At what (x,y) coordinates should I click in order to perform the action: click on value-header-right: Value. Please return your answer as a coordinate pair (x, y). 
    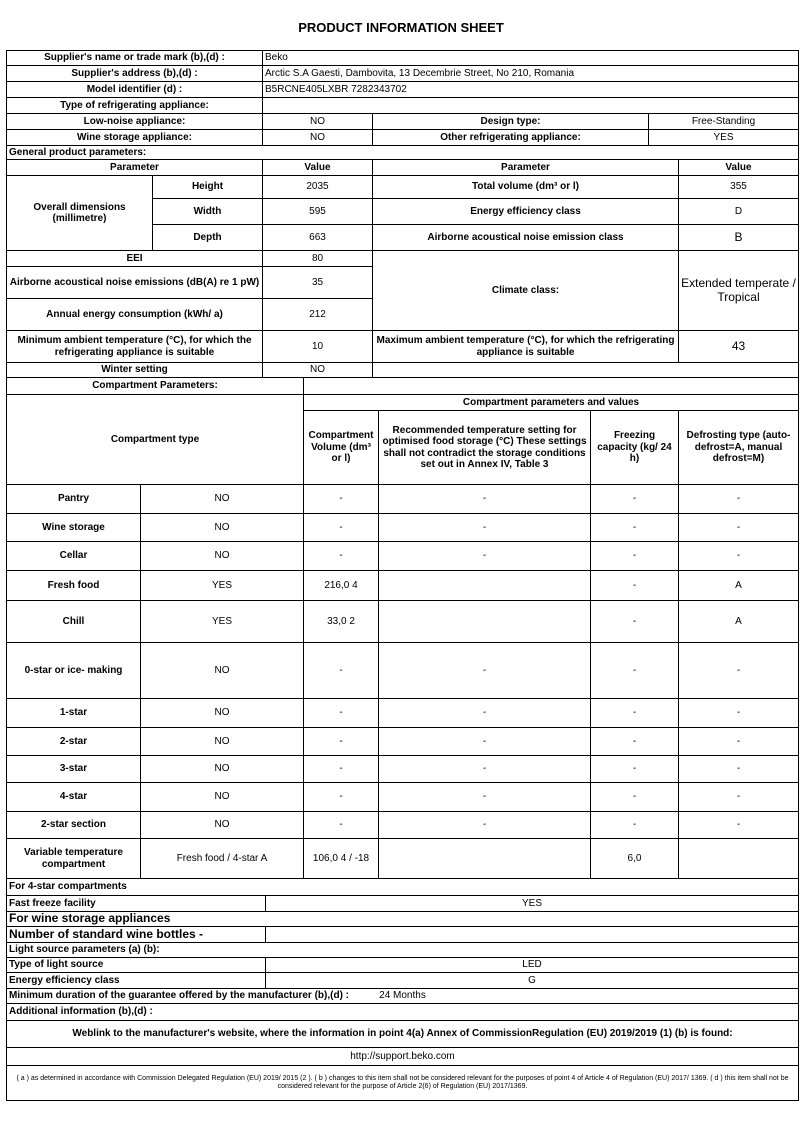
    Looking at the image, I should click on (738, 167).